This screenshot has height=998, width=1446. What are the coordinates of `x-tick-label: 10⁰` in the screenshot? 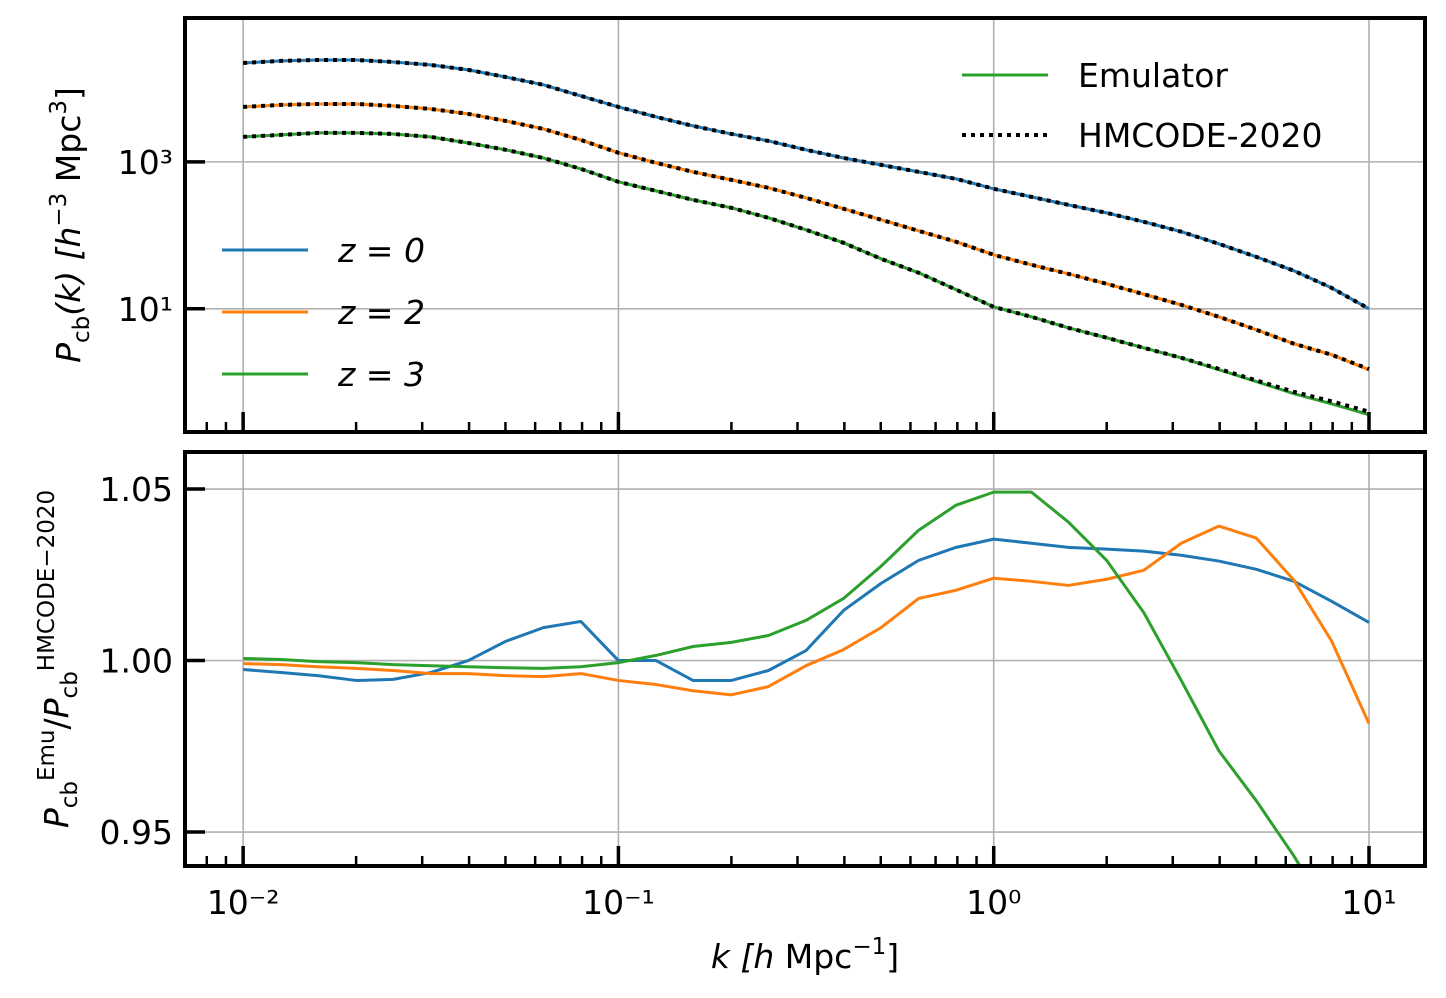 It's located at (993, 902).